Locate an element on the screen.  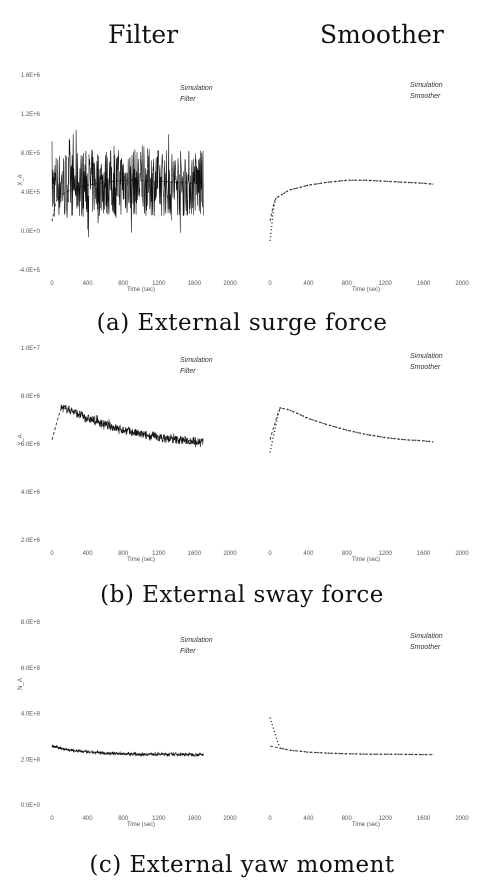
y-tick-label: 8.0E+6 is located at coordinates (31, 397).